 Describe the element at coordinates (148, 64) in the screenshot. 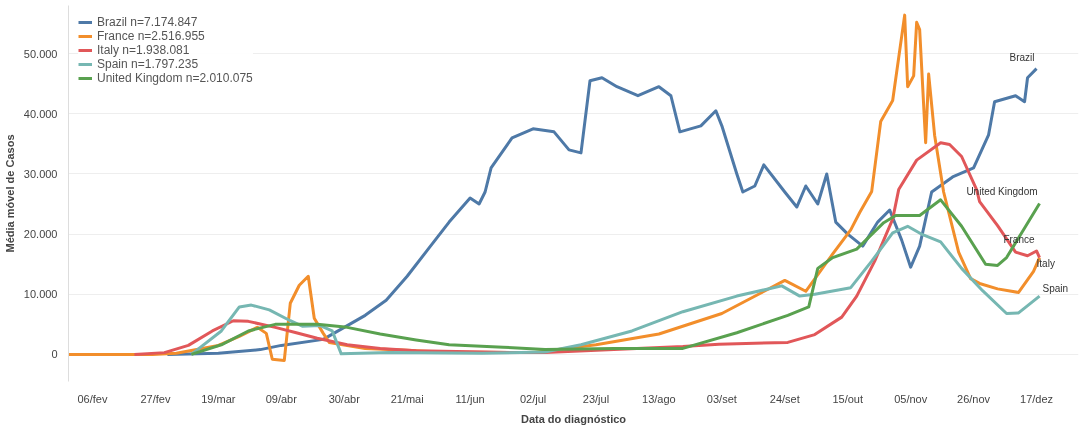

I see `legend-label: Spain n=1.797.235` at that location.